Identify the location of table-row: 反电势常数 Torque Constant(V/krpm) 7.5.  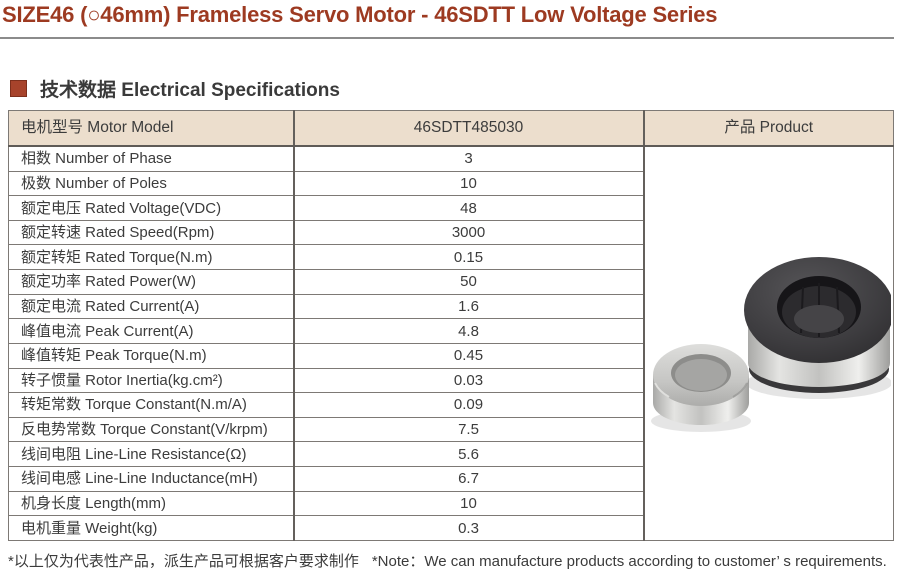
(451, 429).